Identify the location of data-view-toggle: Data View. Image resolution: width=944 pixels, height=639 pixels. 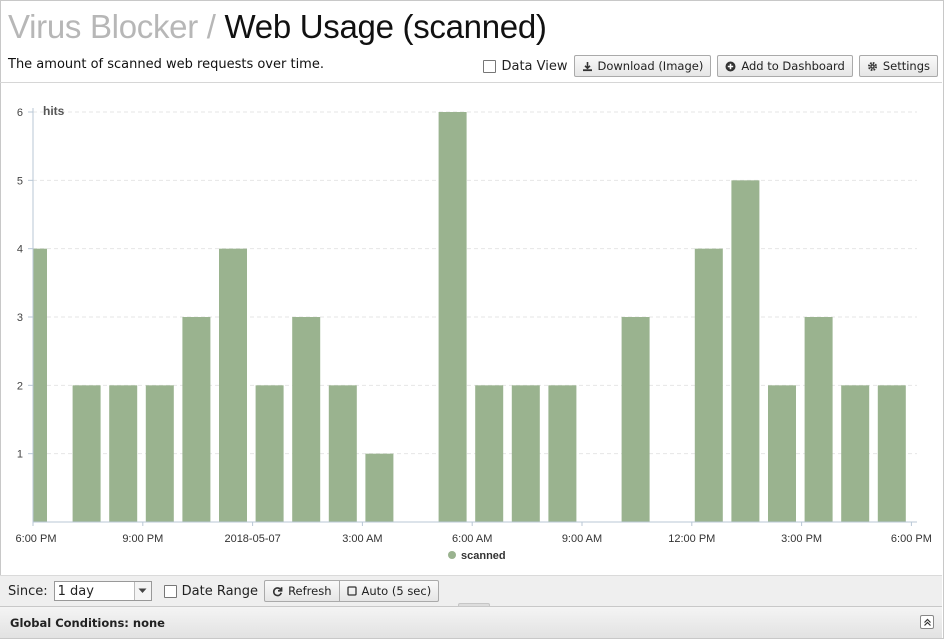
(525, 66).